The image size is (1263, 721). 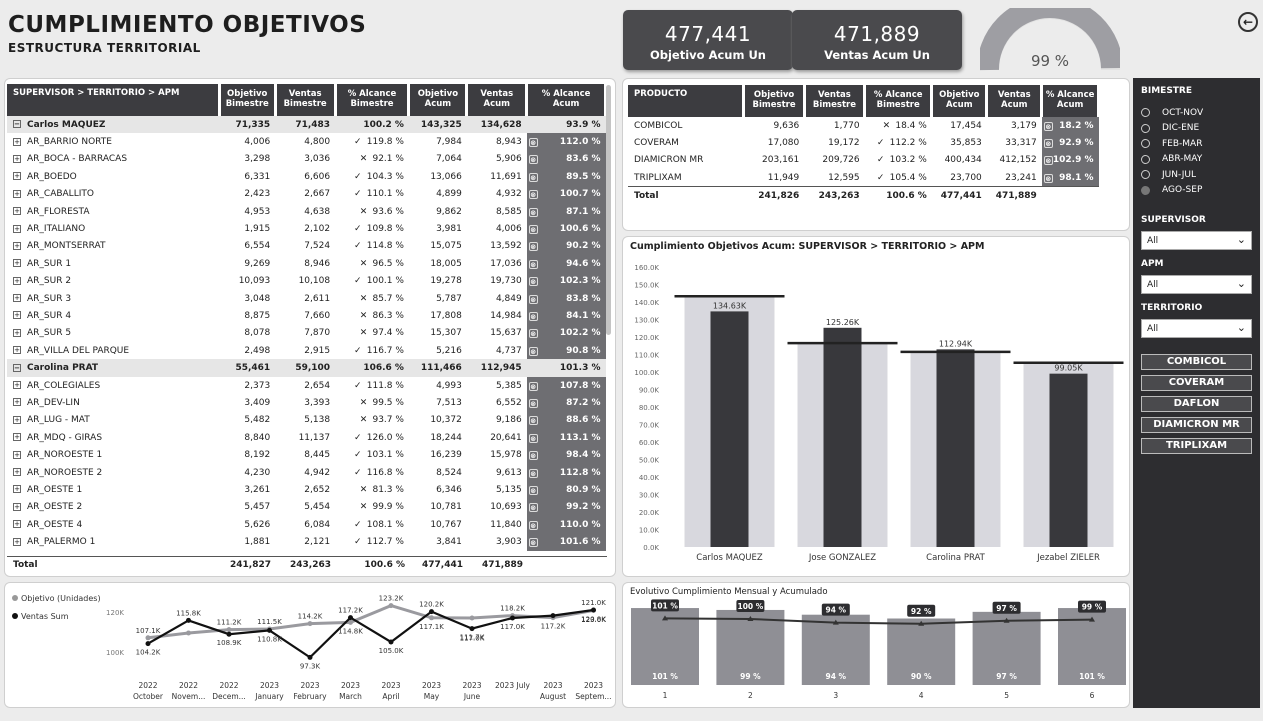 I want to click on supervisor-dropdown: All ⌄, so click(x=1196, y=240).